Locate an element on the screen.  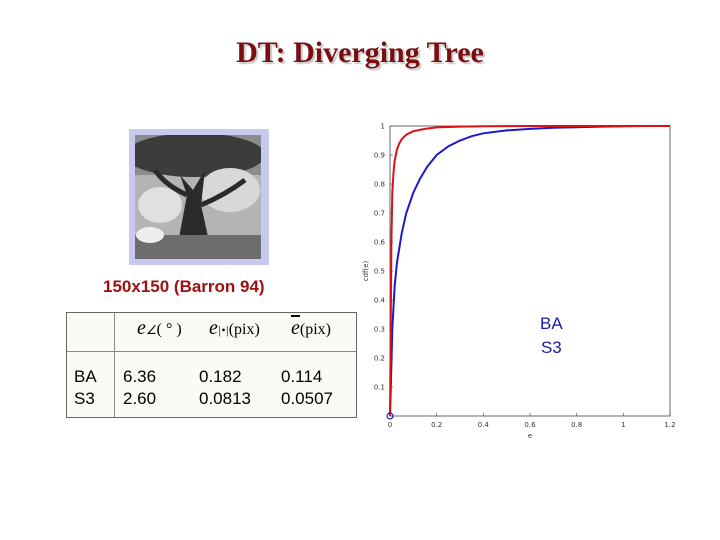
header-angular-error: e∠( ° ) is located at coordinates (159, 328).